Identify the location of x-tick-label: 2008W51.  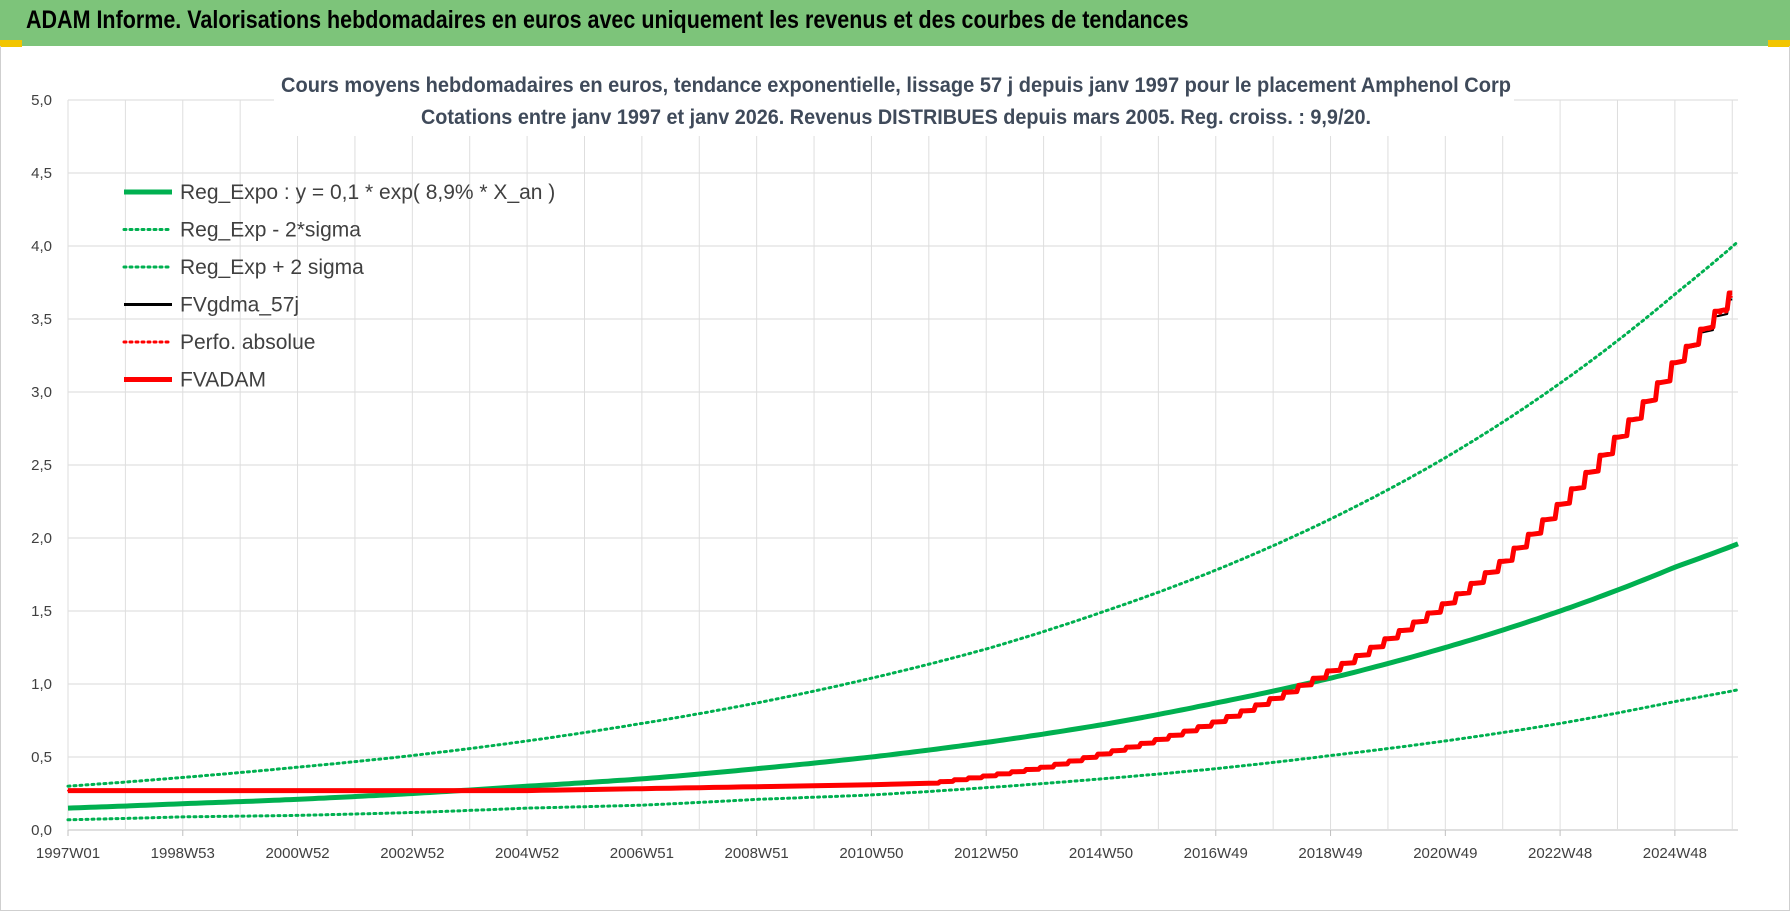
(757, 853).